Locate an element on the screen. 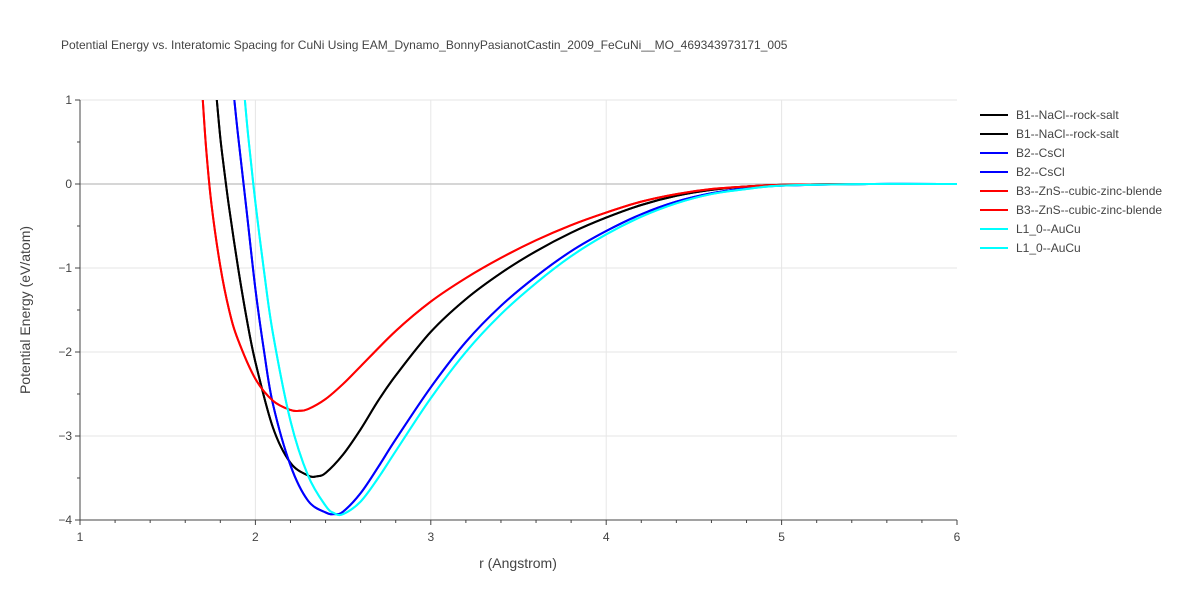 This screenshot has height=600, width=1200. y-tick-label: 0 is located at coordinates (68, 184).